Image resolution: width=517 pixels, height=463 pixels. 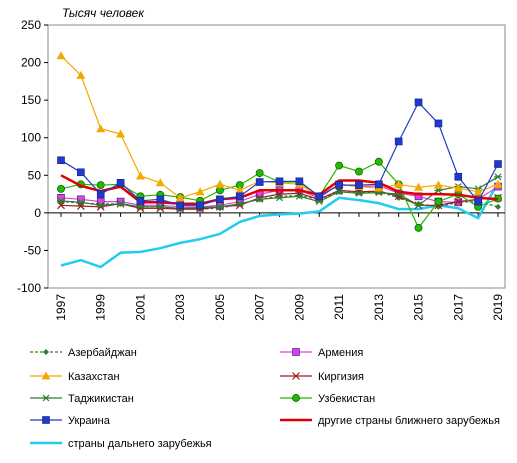 What do you see at coordinates (140, 307) in the screenshot?
I see `x-tick-label: 2001` at bounding box center [140, 307].